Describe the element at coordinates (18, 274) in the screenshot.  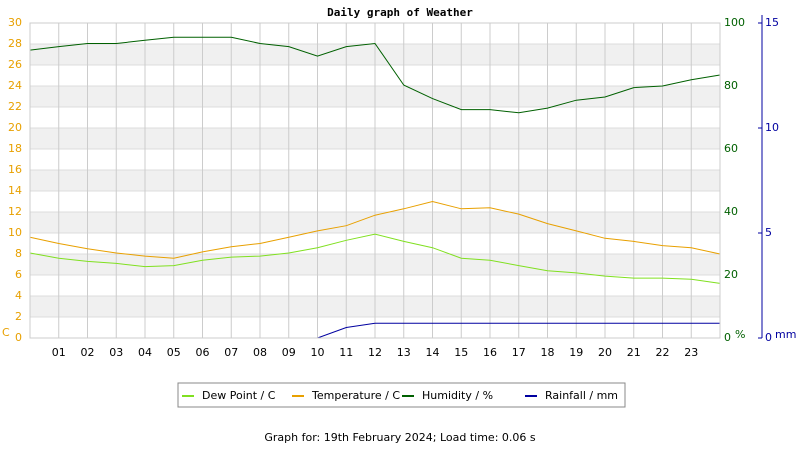
I see `y-tick-label: 6` at that location.